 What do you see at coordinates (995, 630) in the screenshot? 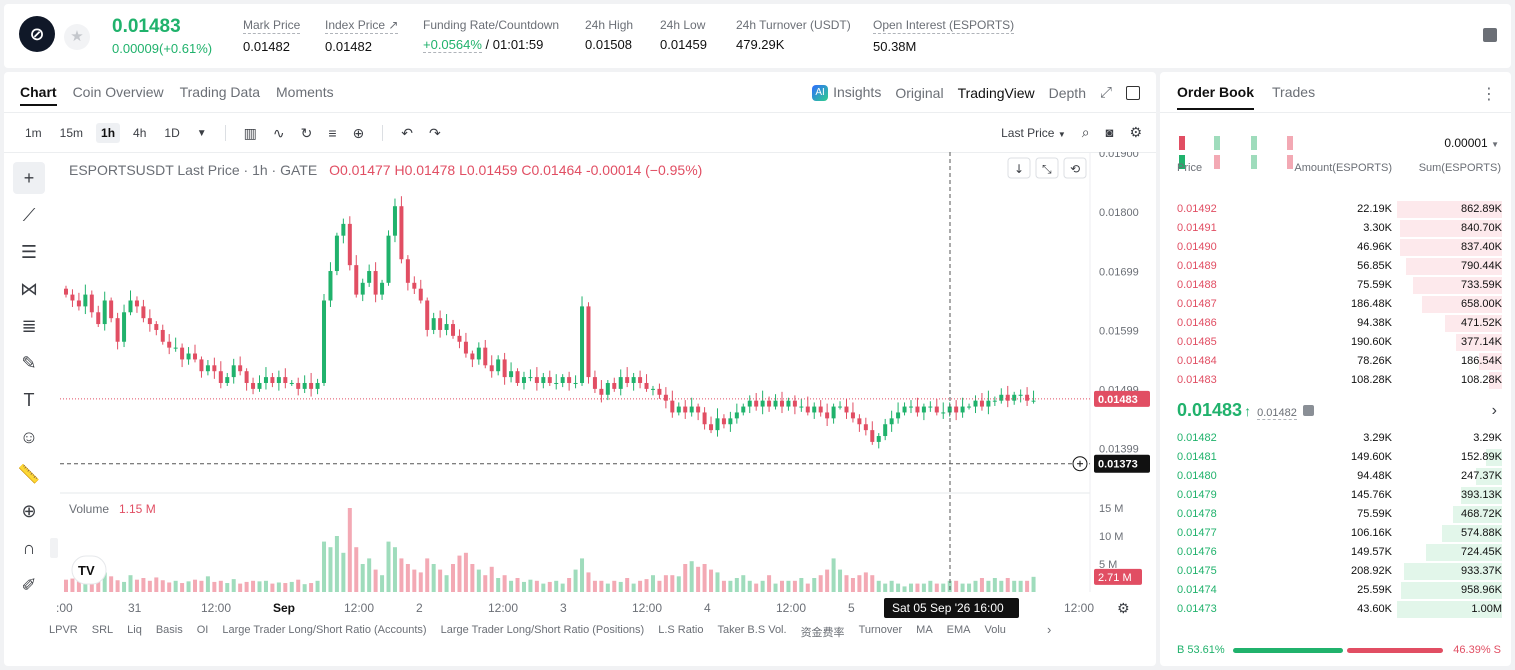
I see `indicator-volume: Volu` at bounding box center [995, 630].